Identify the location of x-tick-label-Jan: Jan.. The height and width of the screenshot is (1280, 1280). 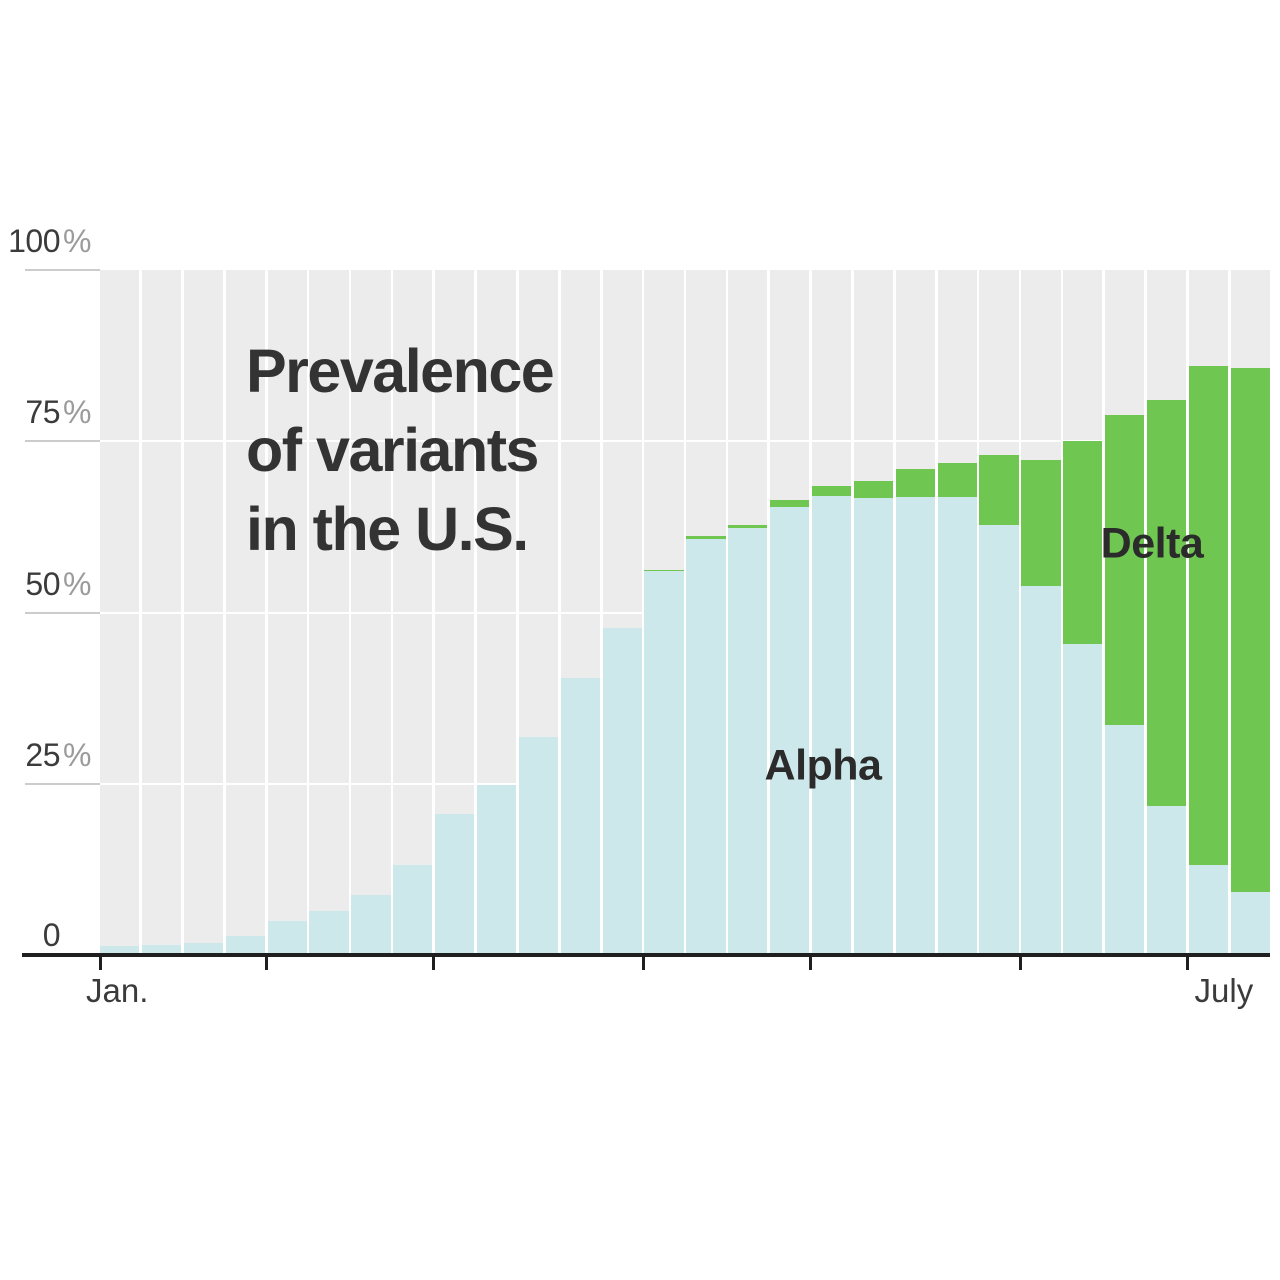
(117, 990).